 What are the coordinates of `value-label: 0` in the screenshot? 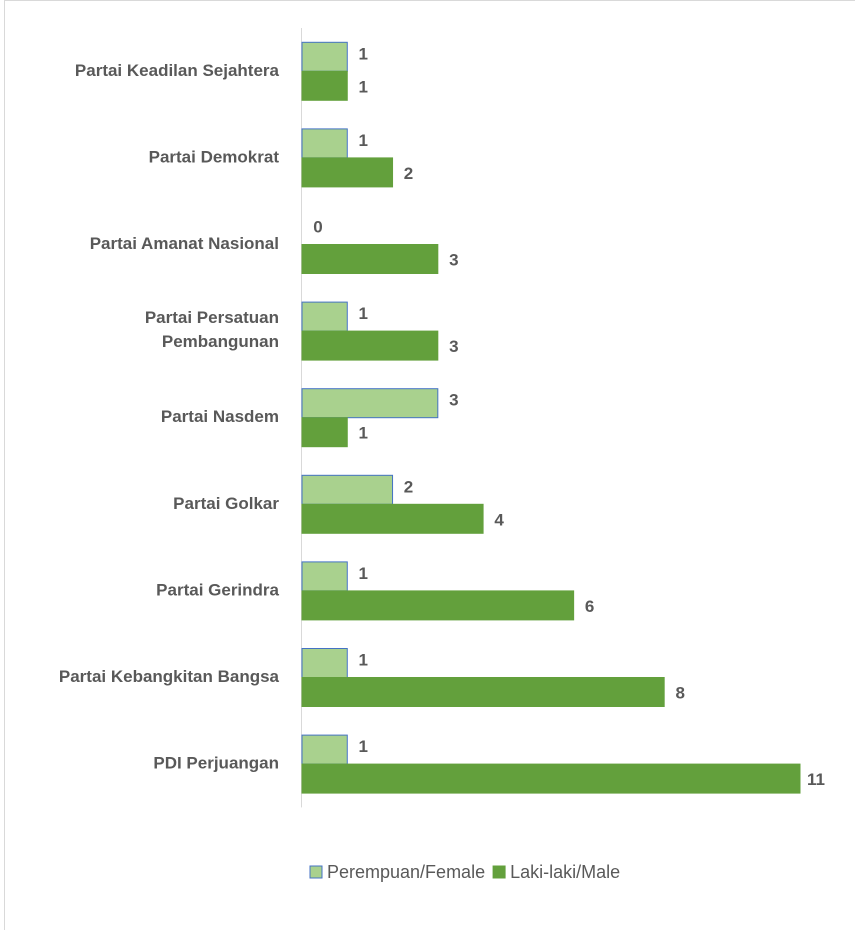 It's located at (317, 226).